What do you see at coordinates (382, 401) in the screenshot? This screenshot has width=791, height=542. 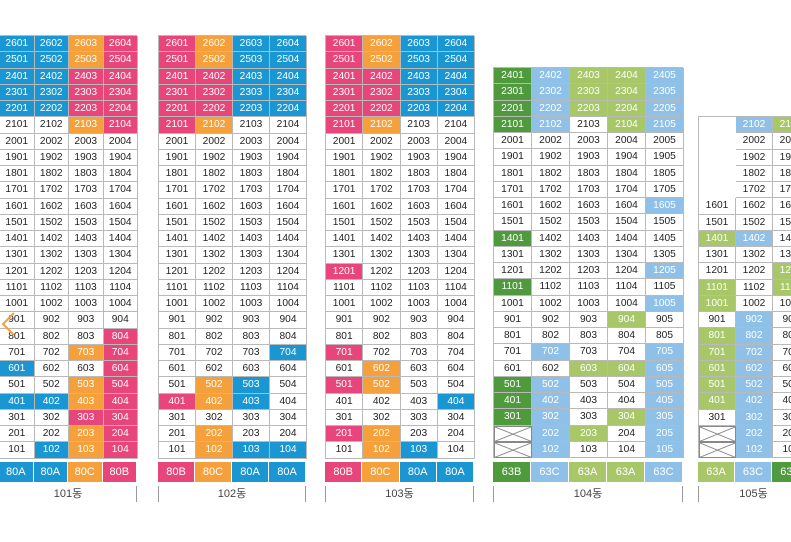 I see `unit-cell: 402` at bounding box center [382, 401].